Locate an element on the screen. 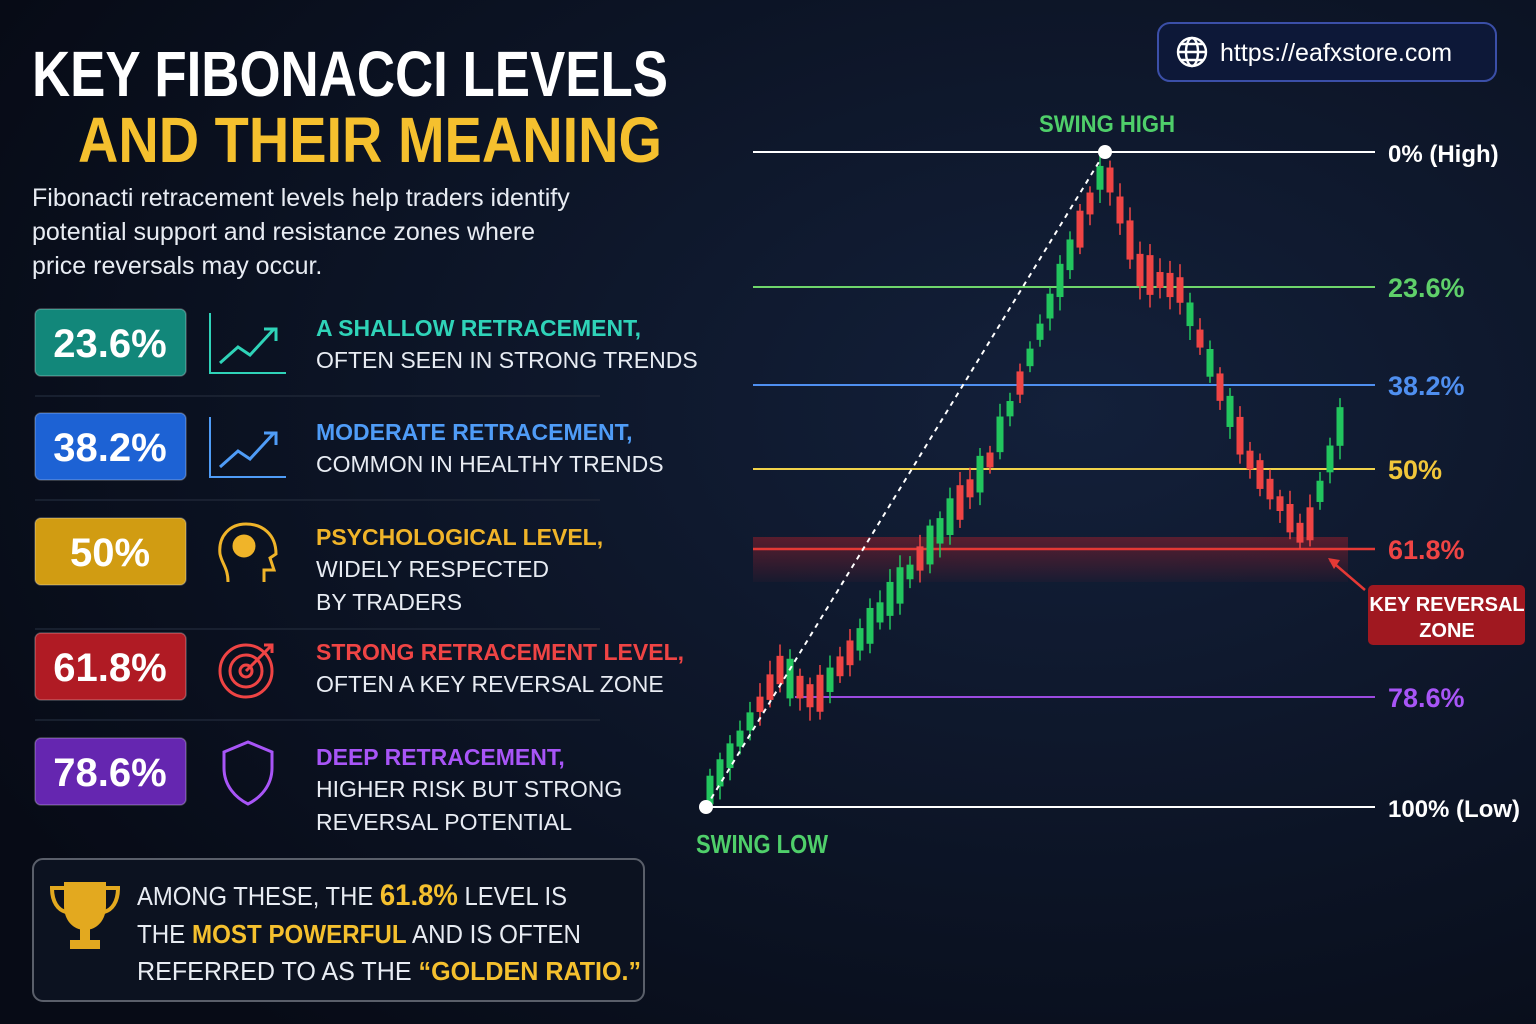  level-headline: DEEP RETRACEMENT, is located at coordinates (440, 757).